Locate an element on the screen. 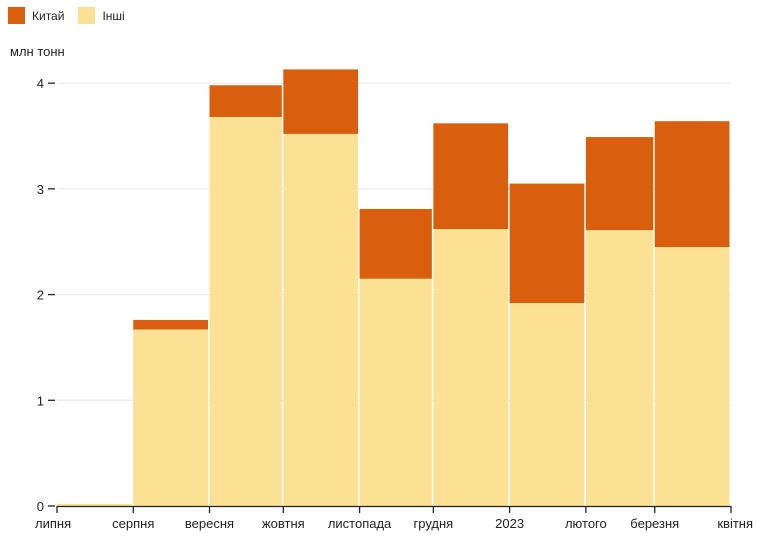 This screenshot has height=547, width=757. x-tick-label-2: вересня is located at coordinates (209, 523).